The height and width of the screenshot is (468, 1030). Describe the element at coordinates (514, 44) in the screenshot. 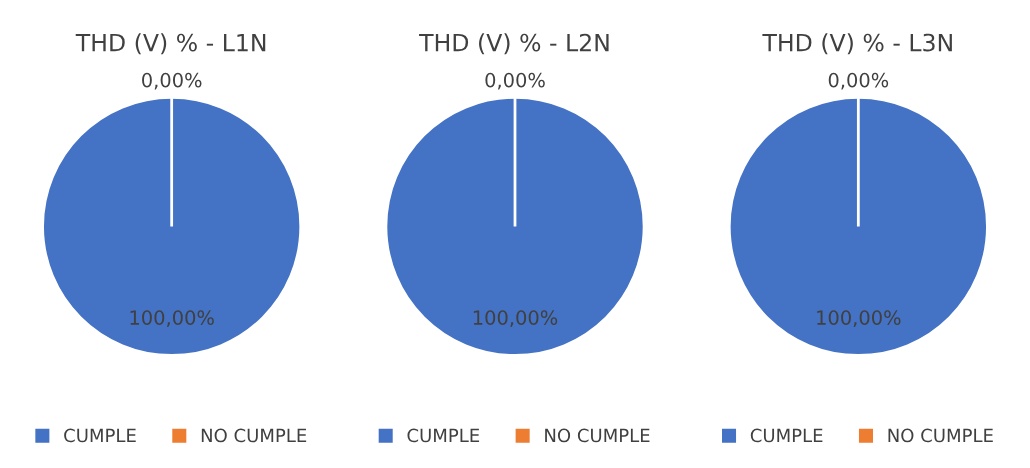

I see `chart-title: THD (V) % - L2N` at that location.